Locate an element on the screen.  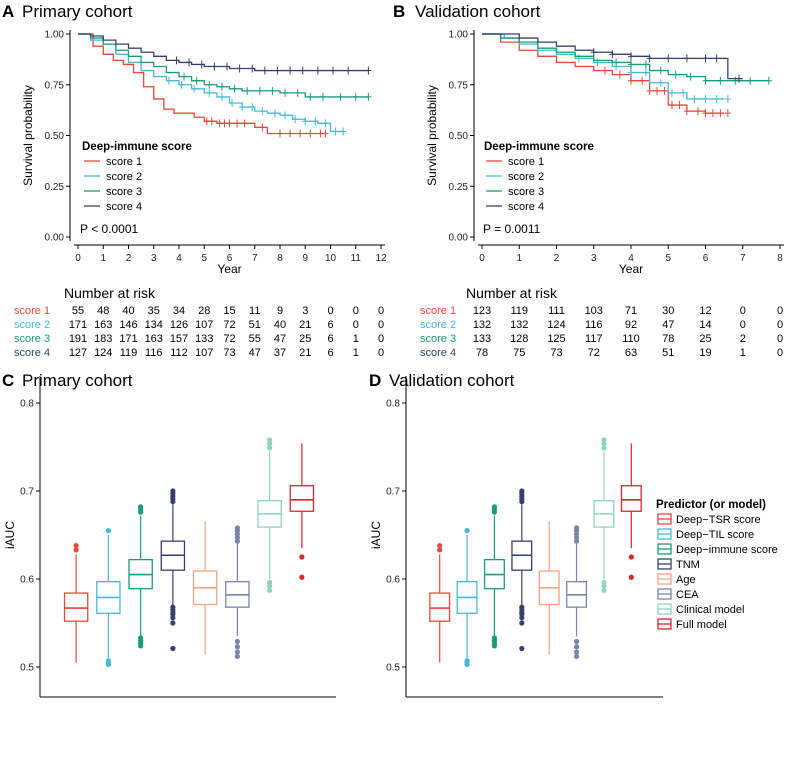
risk-cell: 3 is located at coordinates (305, 311).